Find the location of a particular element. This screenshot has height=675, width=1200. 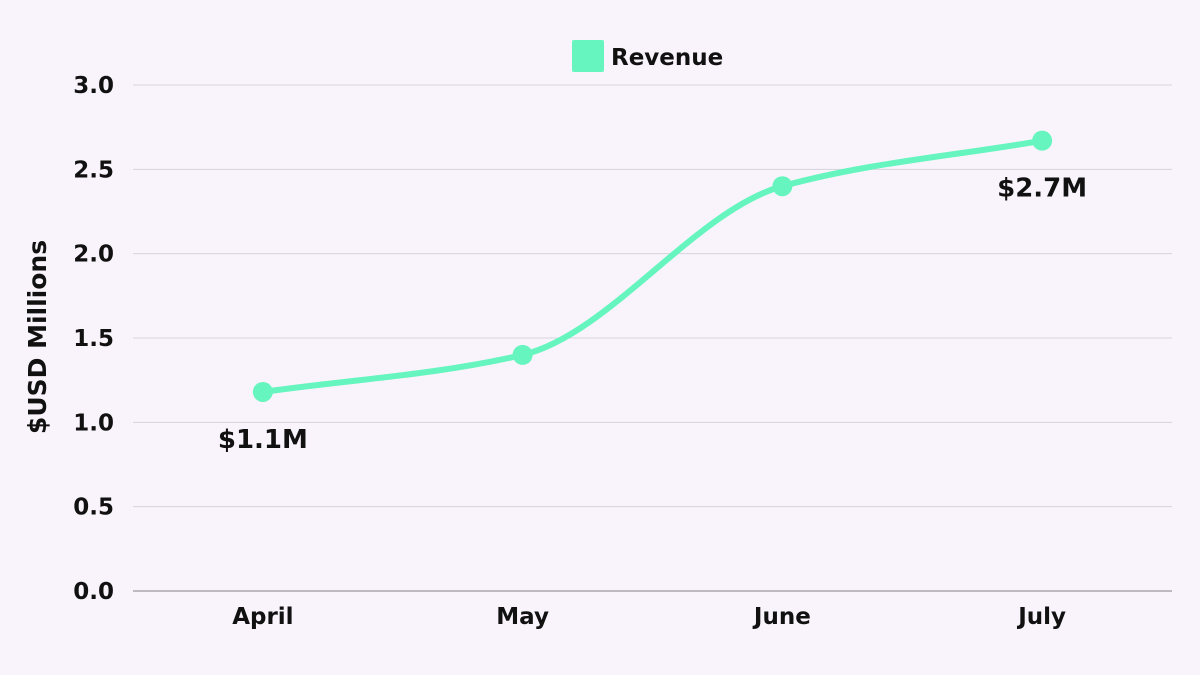

x-tick-label: May is located at coordinates (522, 617).